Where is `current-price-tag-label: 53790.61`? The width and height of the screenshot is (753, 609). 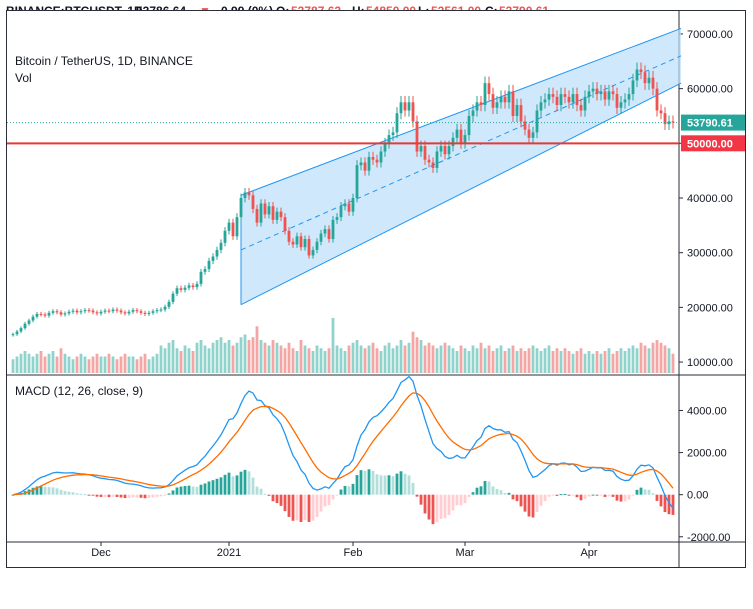
current-price-tag-label: 53790.61 is located at coordinates (710, 124).